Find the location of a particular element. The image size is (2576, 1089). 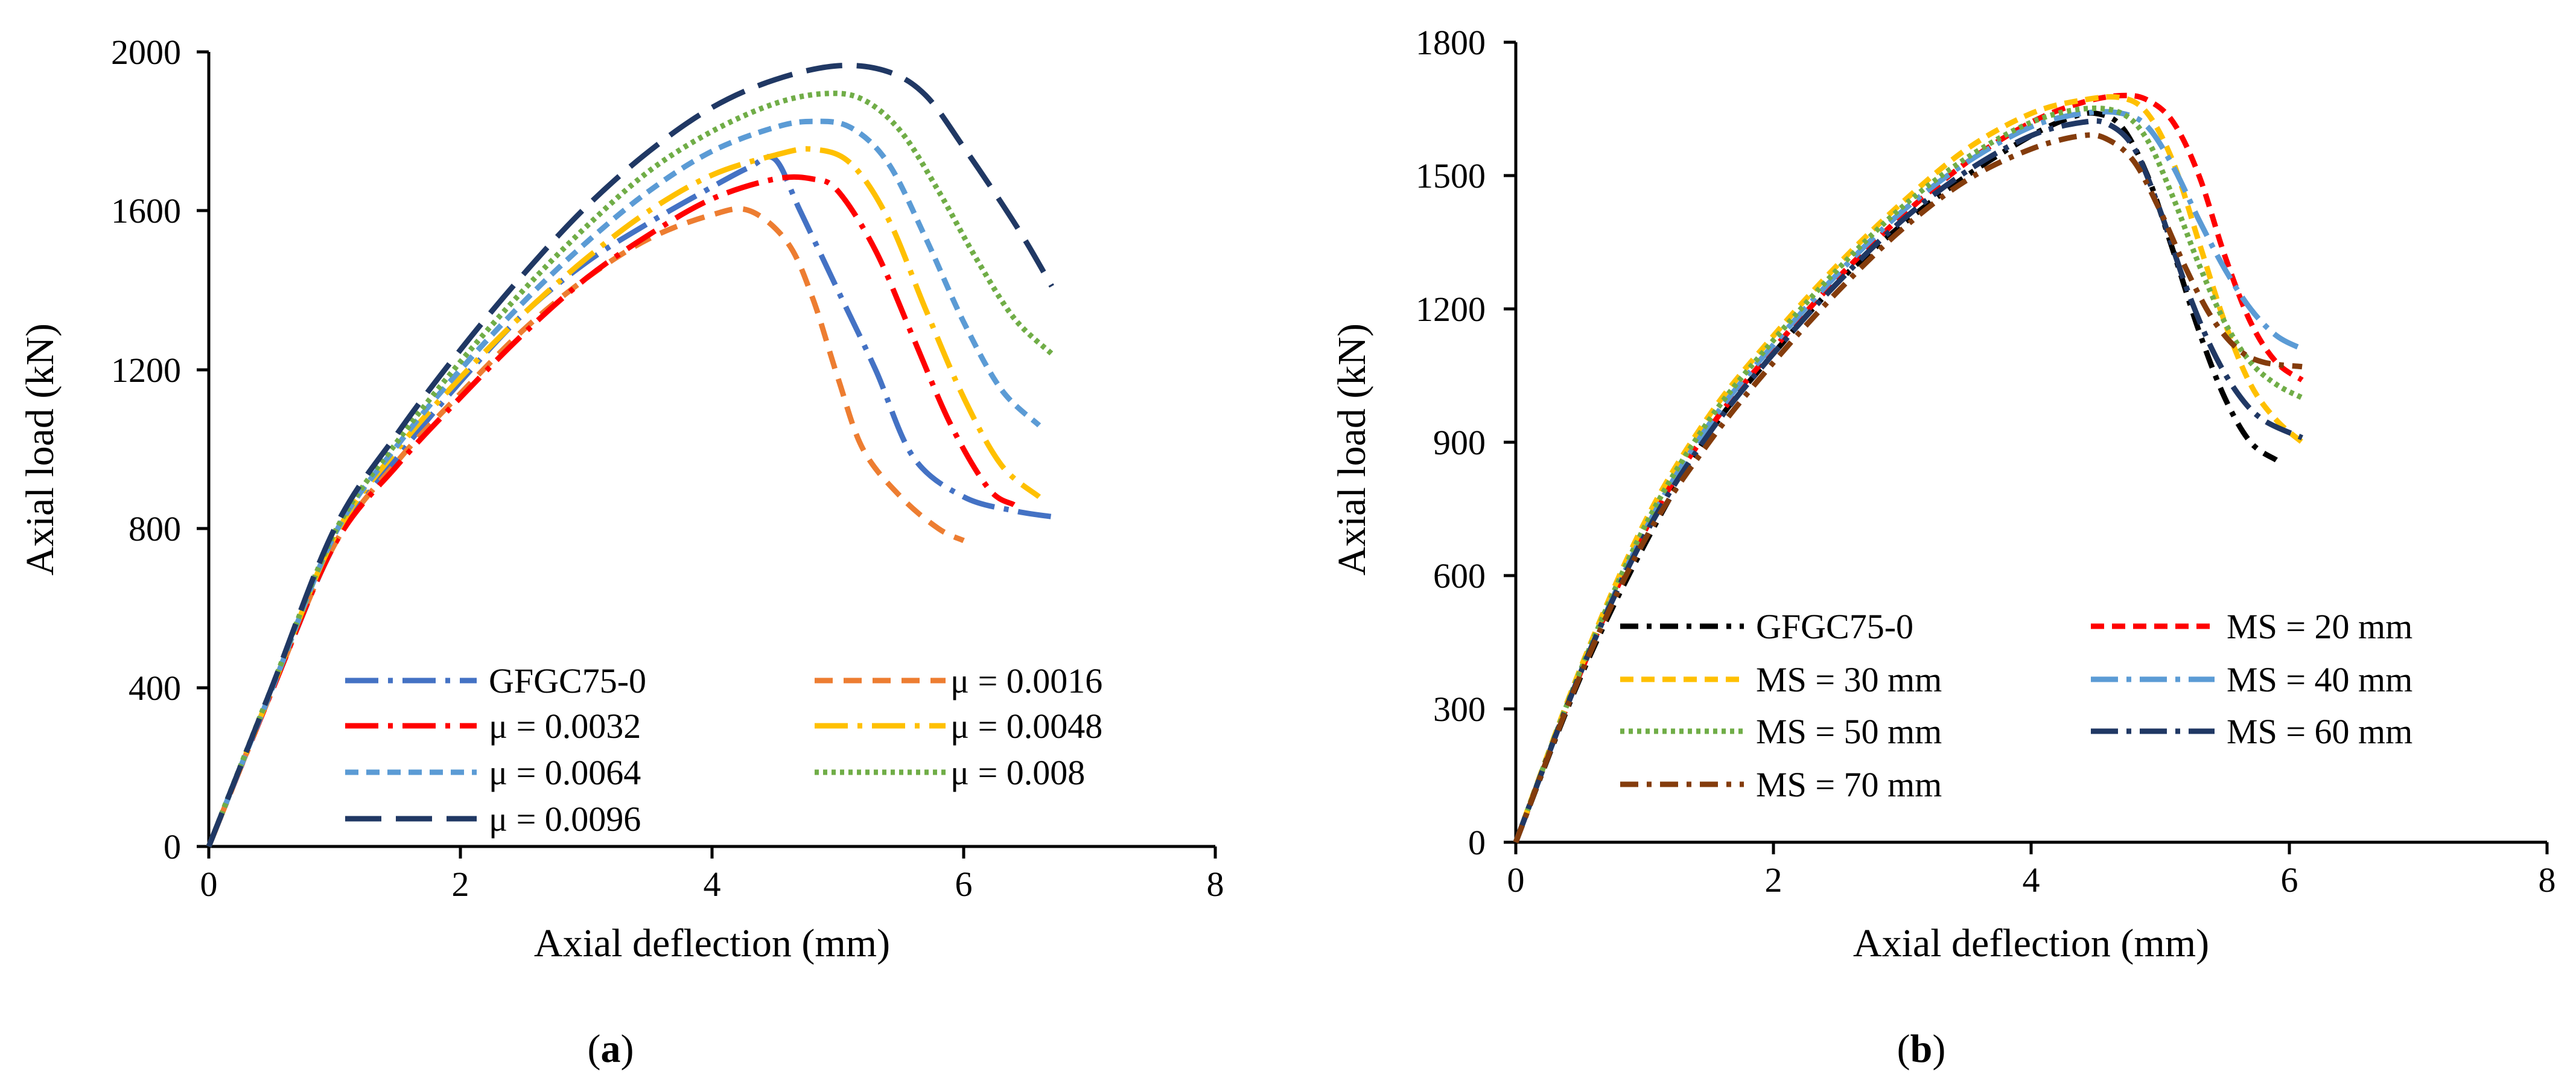

panel-b-y-tick-label: 1200 is located at coordinates (1451, 310).